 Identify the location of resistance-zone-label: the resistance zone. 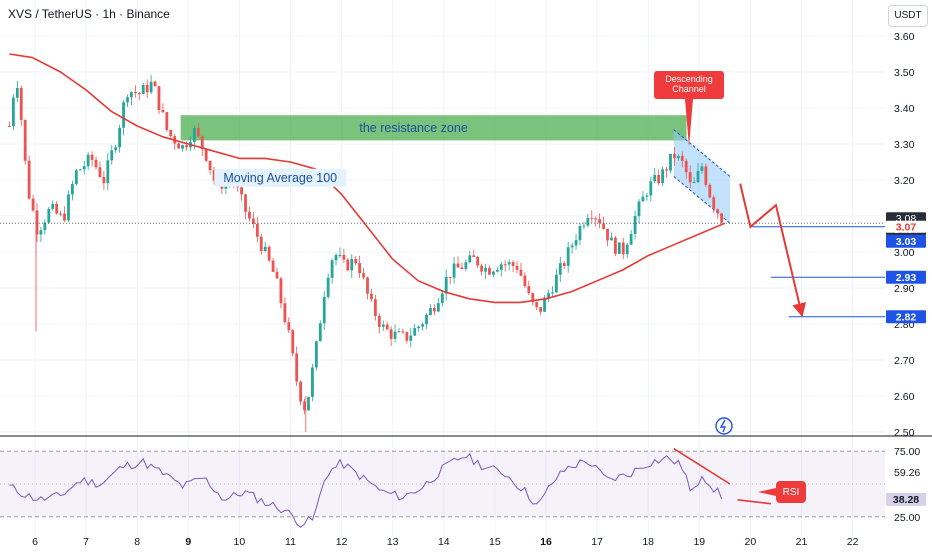
(413, 128).